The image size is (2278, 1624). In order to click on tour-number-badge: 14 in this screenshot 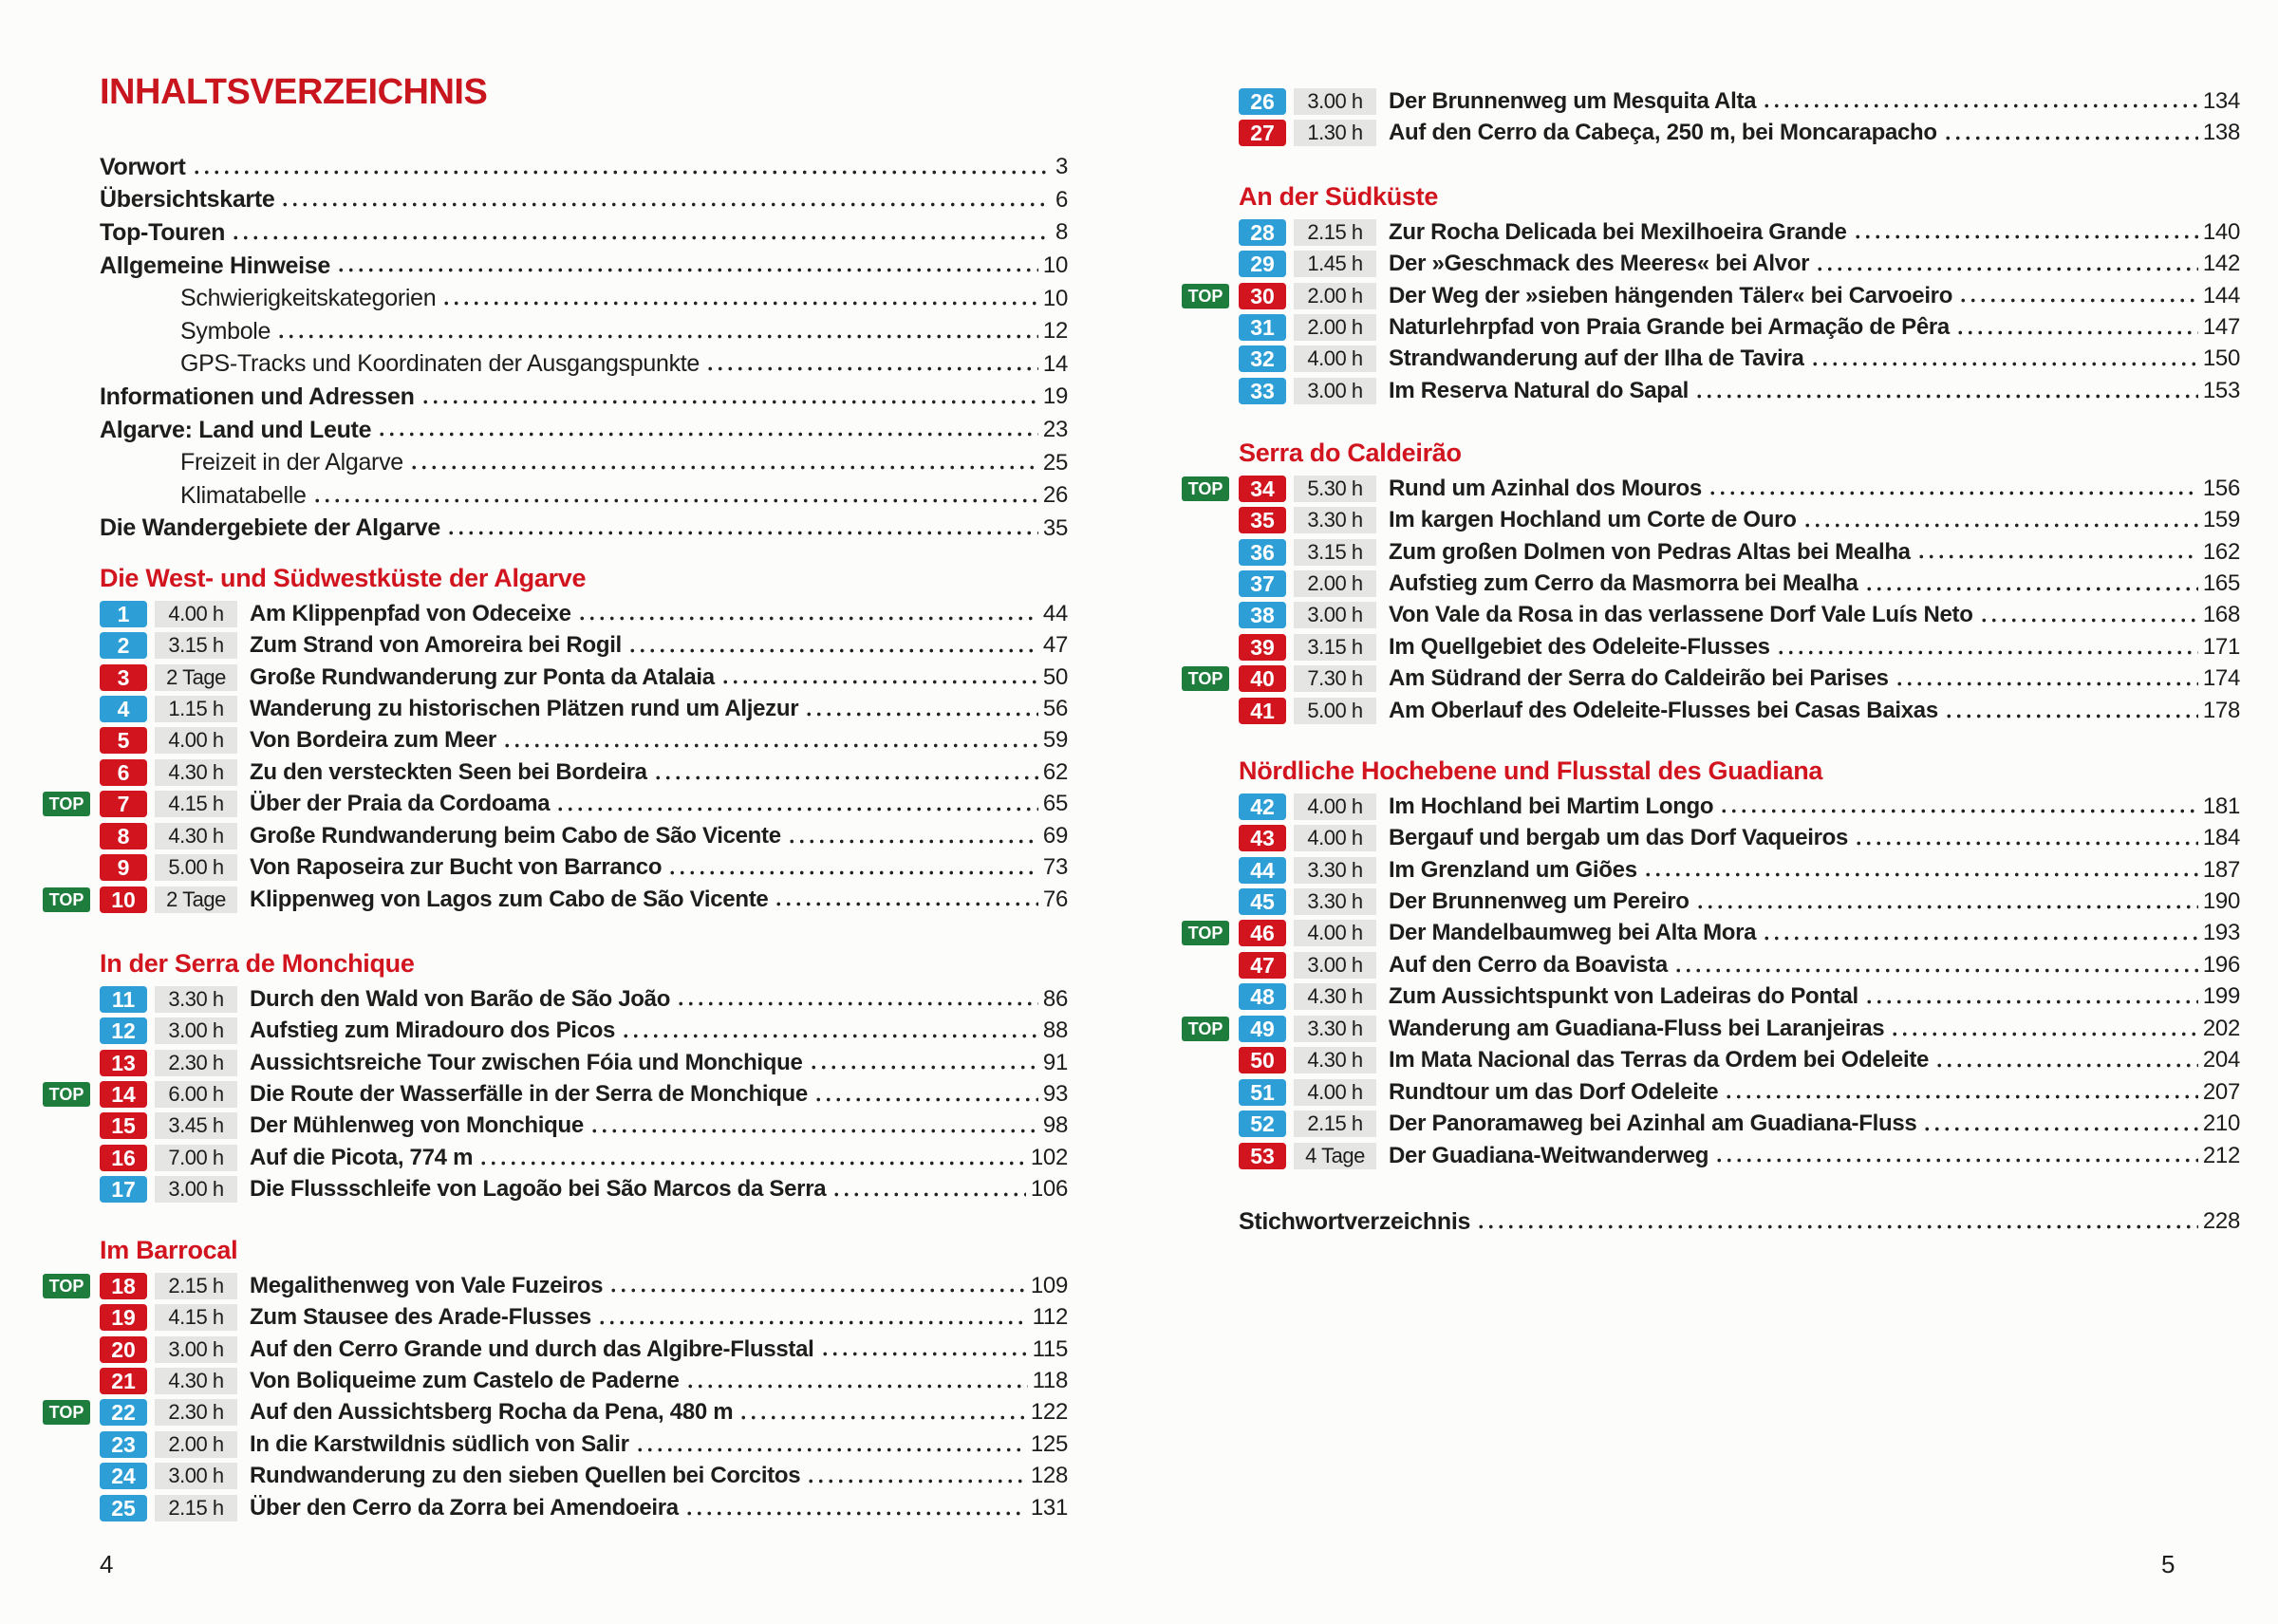, I will do `click(123, 1095)`.